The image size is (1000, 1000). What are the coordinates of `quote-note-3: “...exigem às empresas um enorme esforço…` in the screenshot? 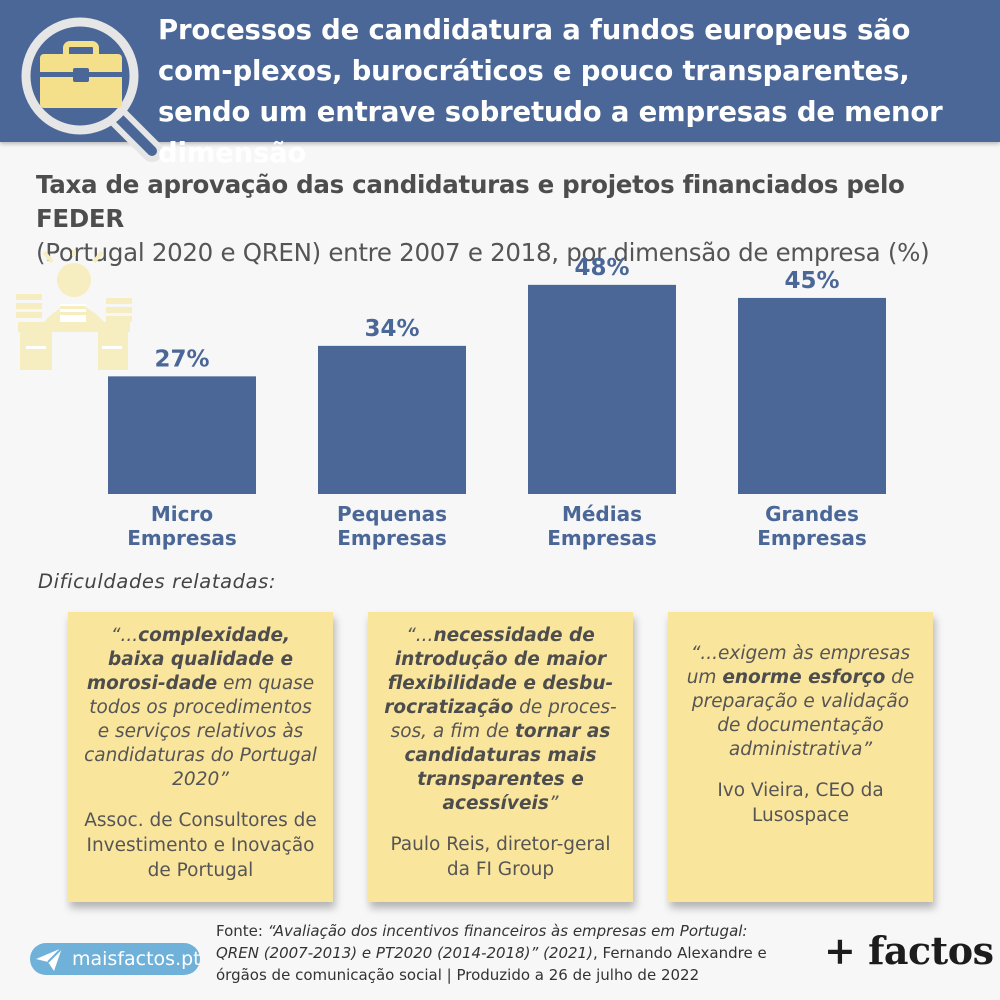 It's located at (800, 757).